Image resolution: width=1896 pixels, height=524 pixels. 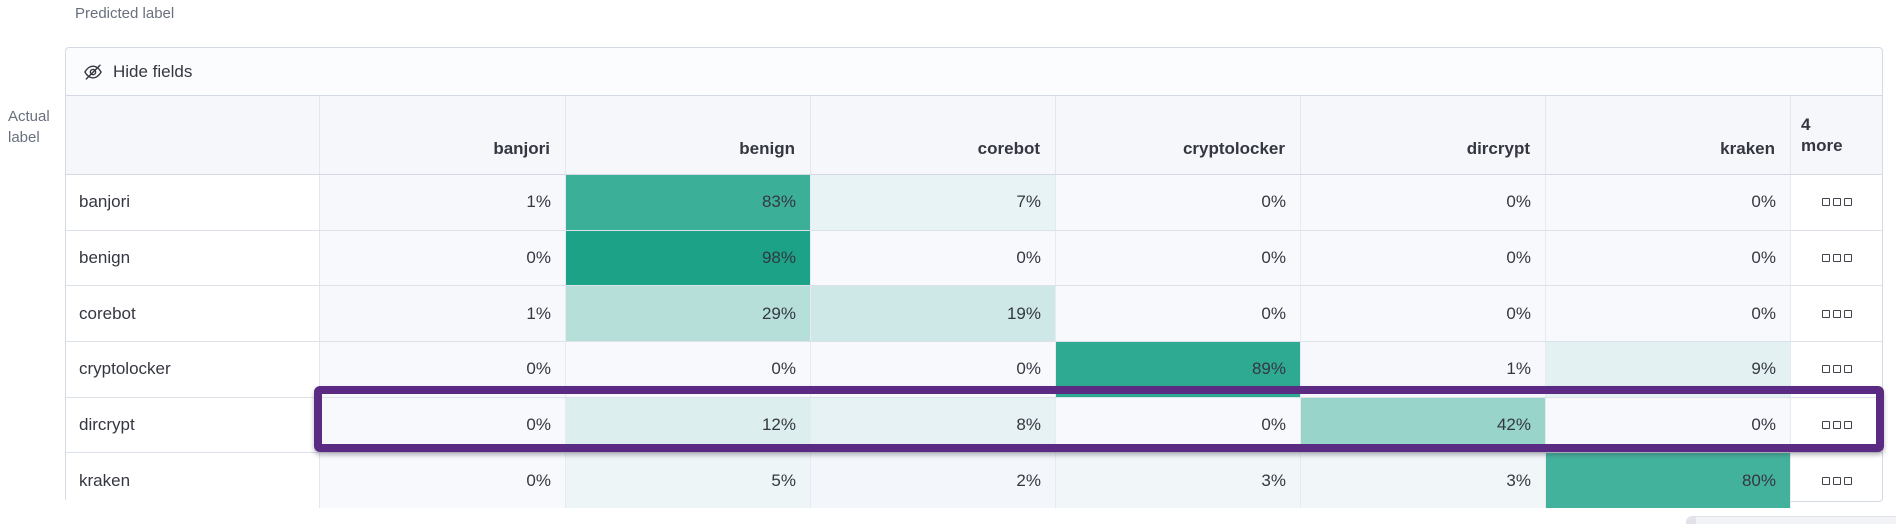 What do you see at coordinates (688, 313) in the screenshot?
I see `matrix-cell-corebot-benign: 29%` at bounding box center [688, 313].